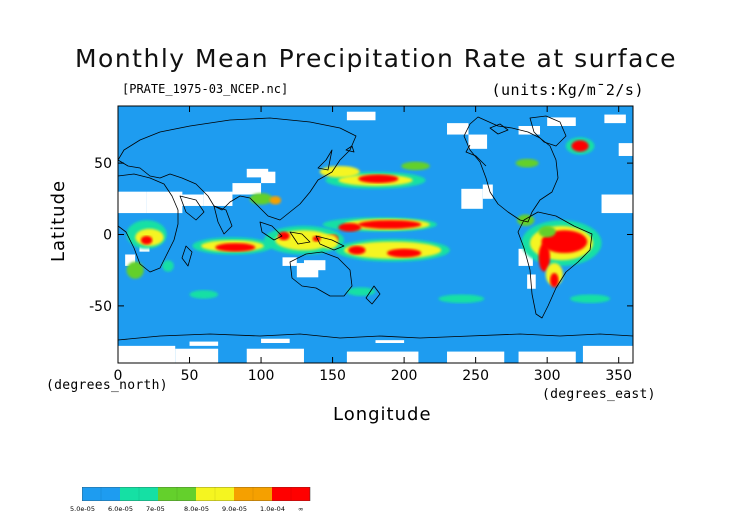 This screenshot has width=752, height=532. I want to click on x-tick-label: 0, so click(118, 376).